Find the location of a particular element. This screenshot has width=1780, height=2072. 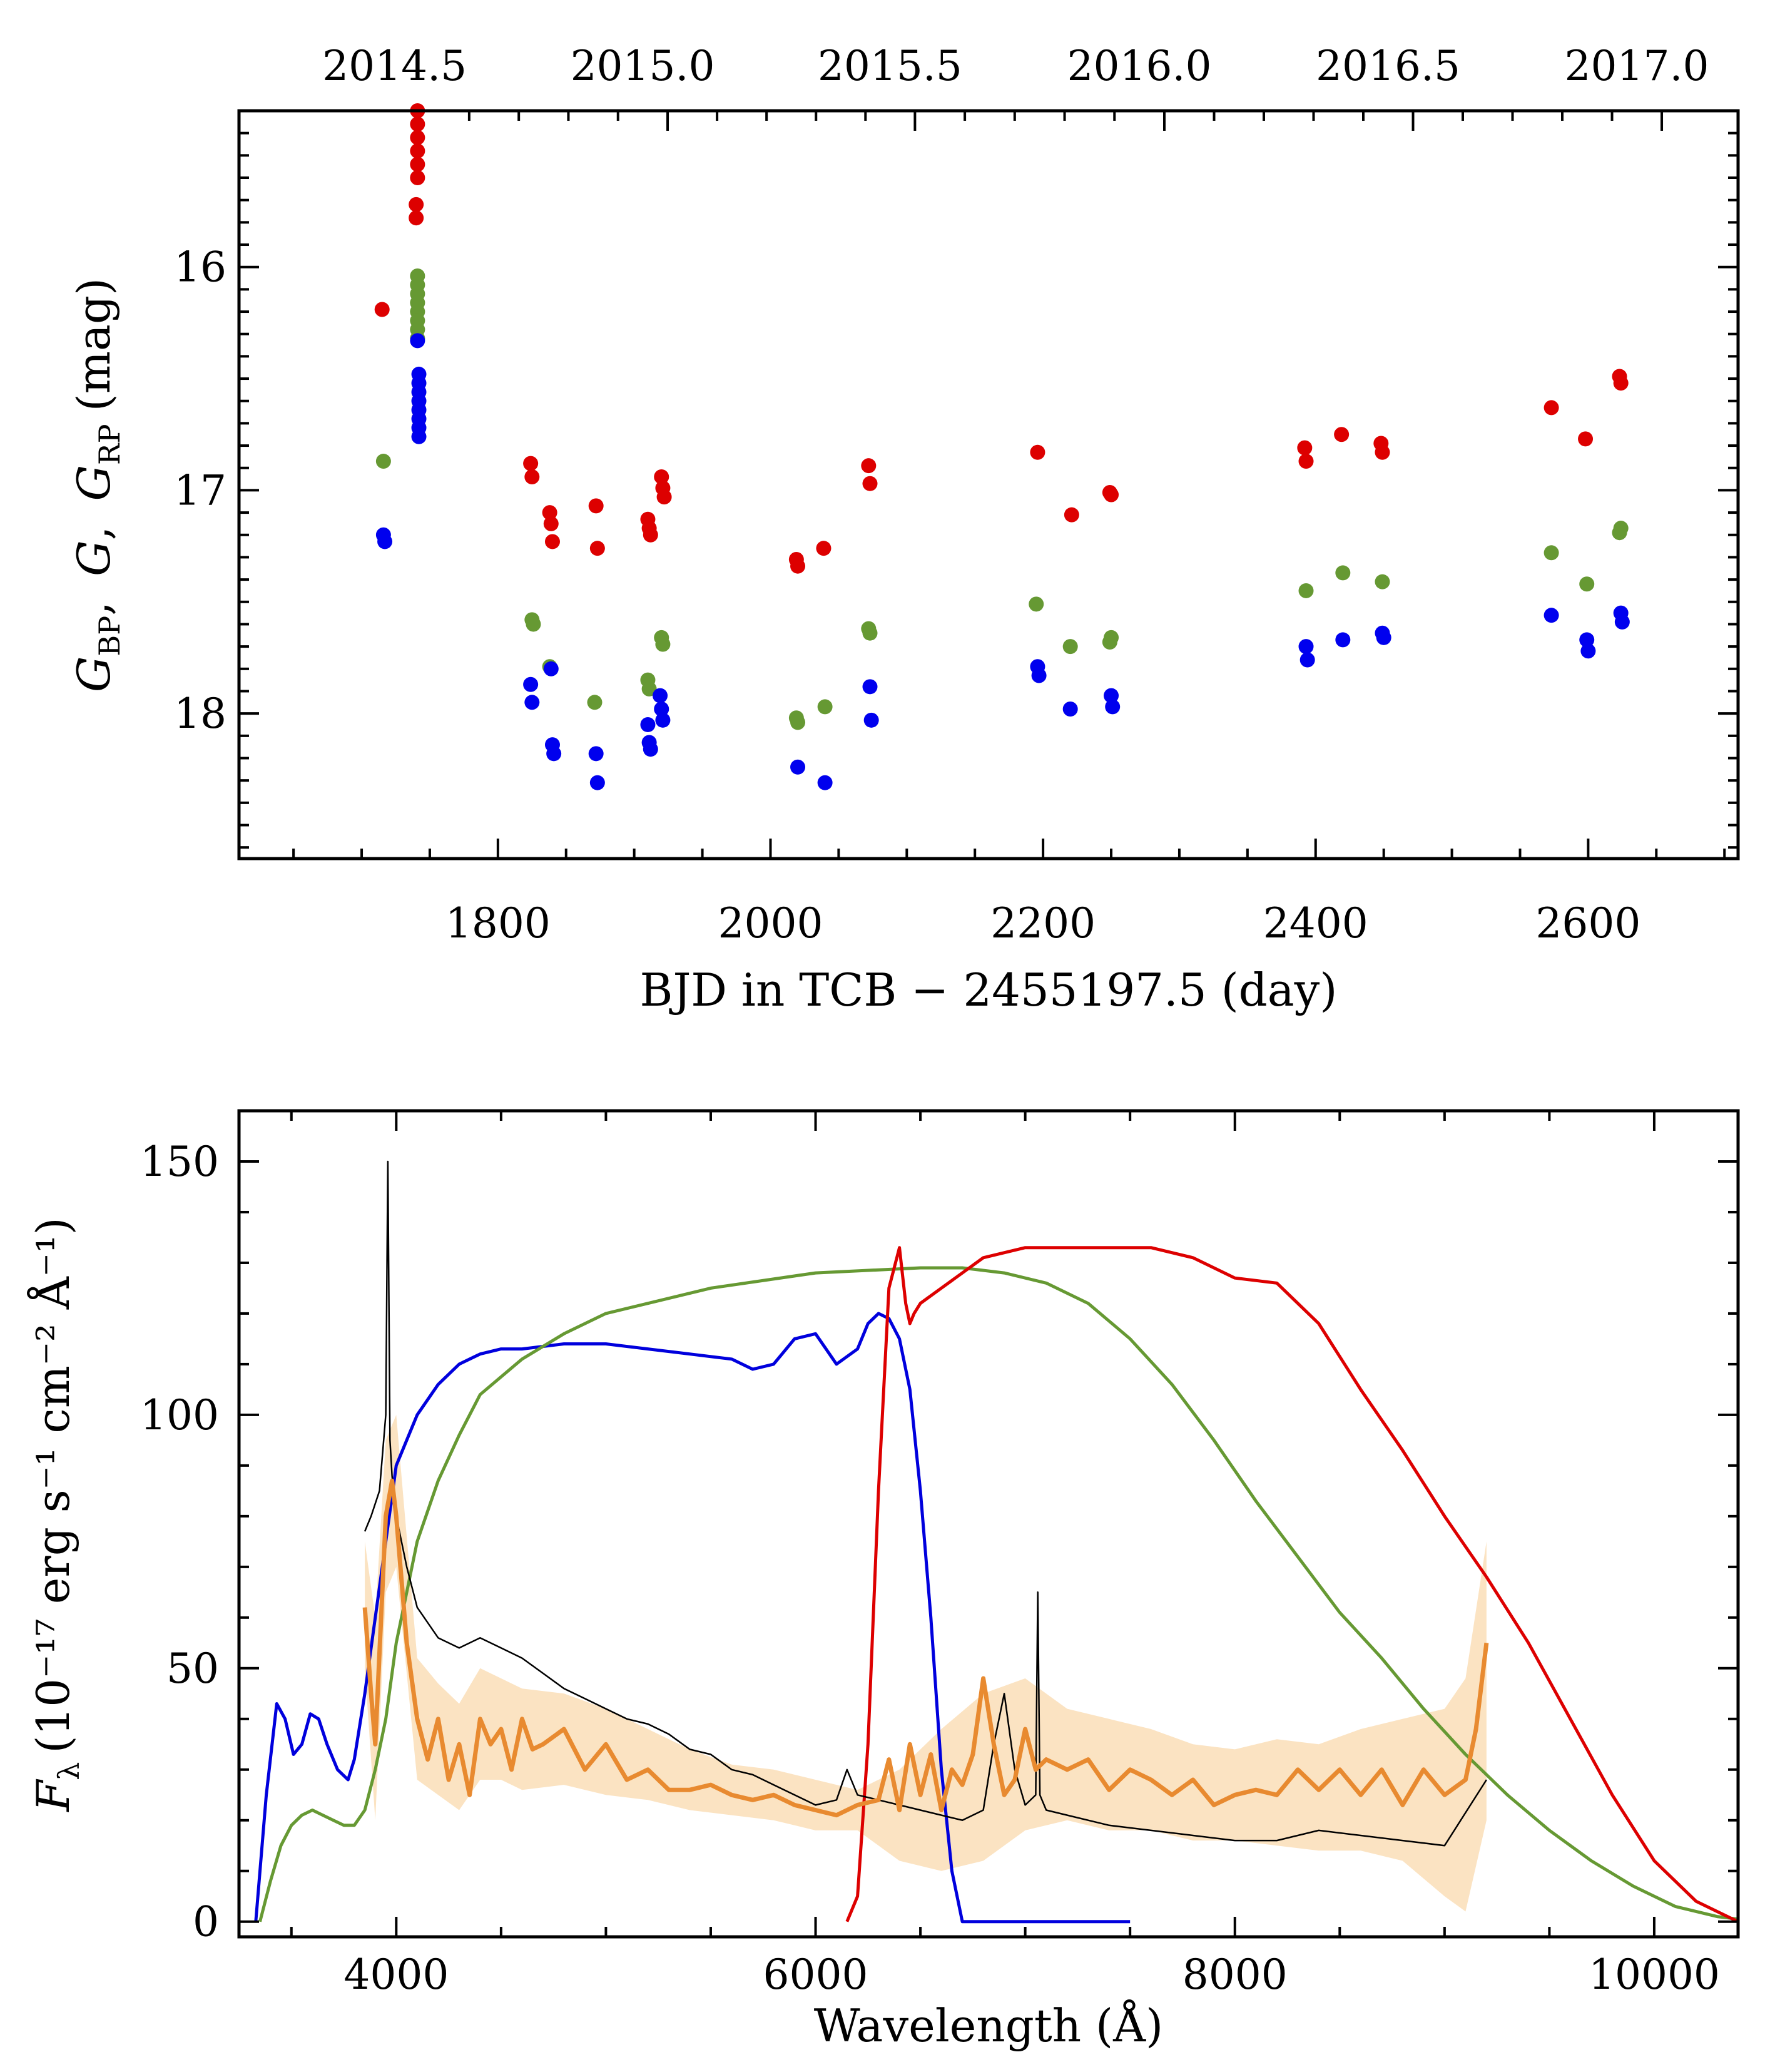

light-curve-y-axis-title: GBP,G,GRP(mag) is located at coordinates (97, 485).